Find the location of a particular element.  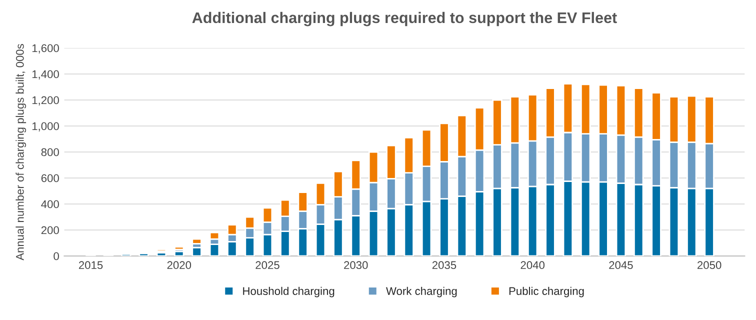

x-tick-label: 2025 is located at coordinates (268, 265).